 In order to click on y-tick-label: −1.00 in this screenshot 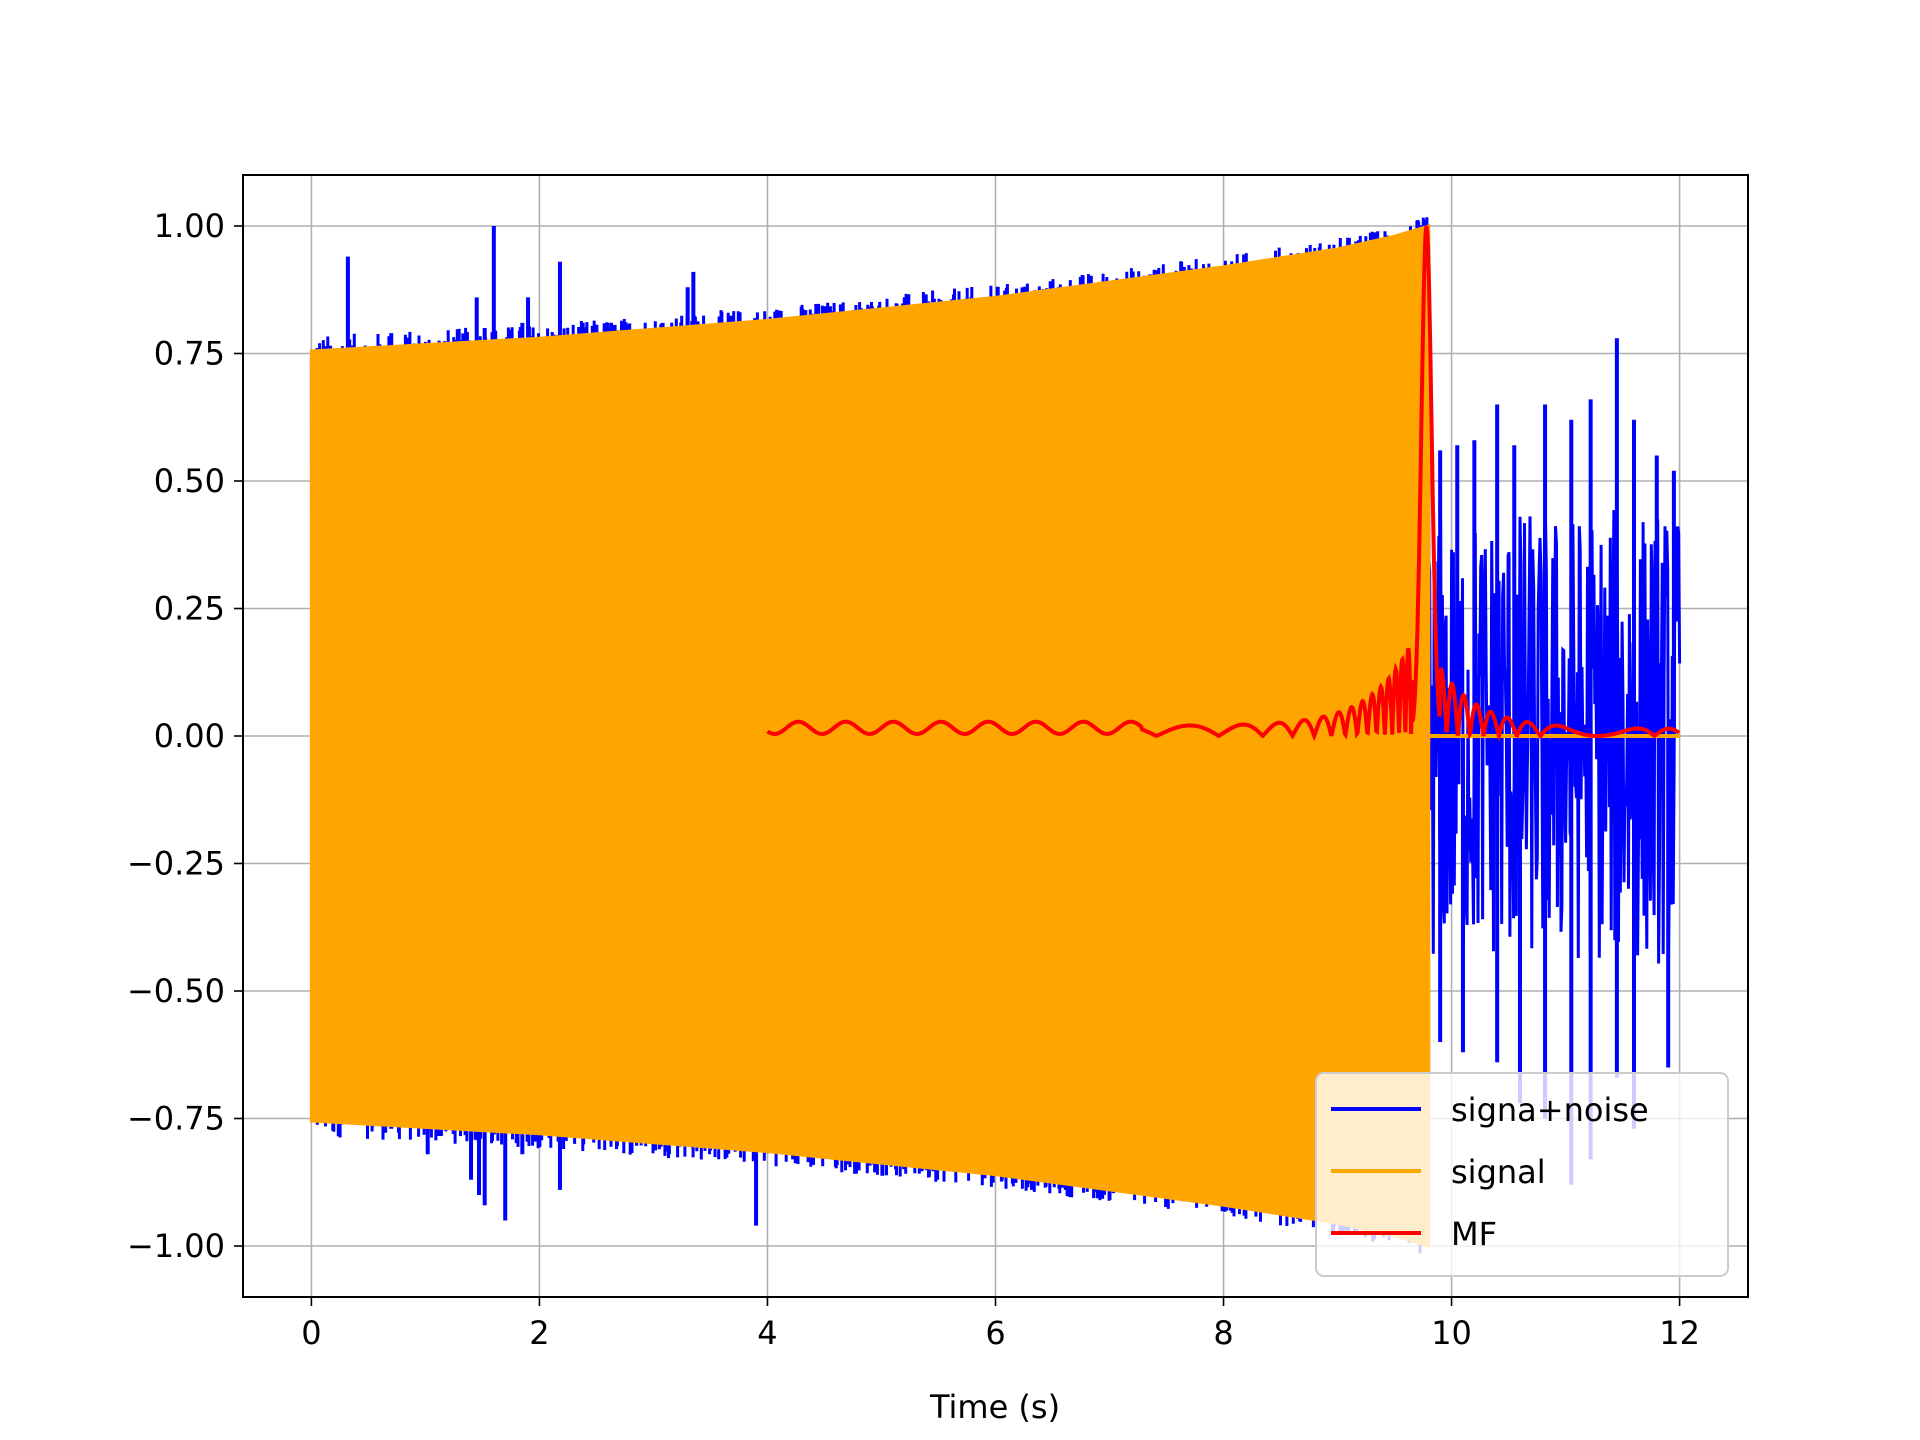, I will do `click(176, 1246)`.